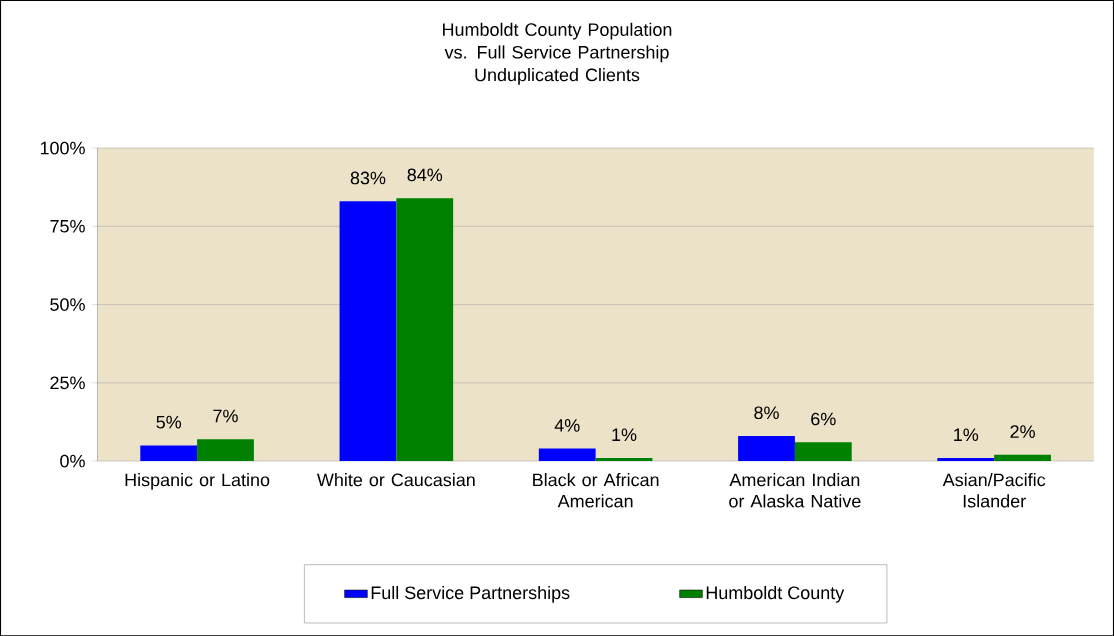 This screenshot has height=636, width=1114. I want to click on x-tick-label: Asian/Pacific Islander, so click(994, 490).